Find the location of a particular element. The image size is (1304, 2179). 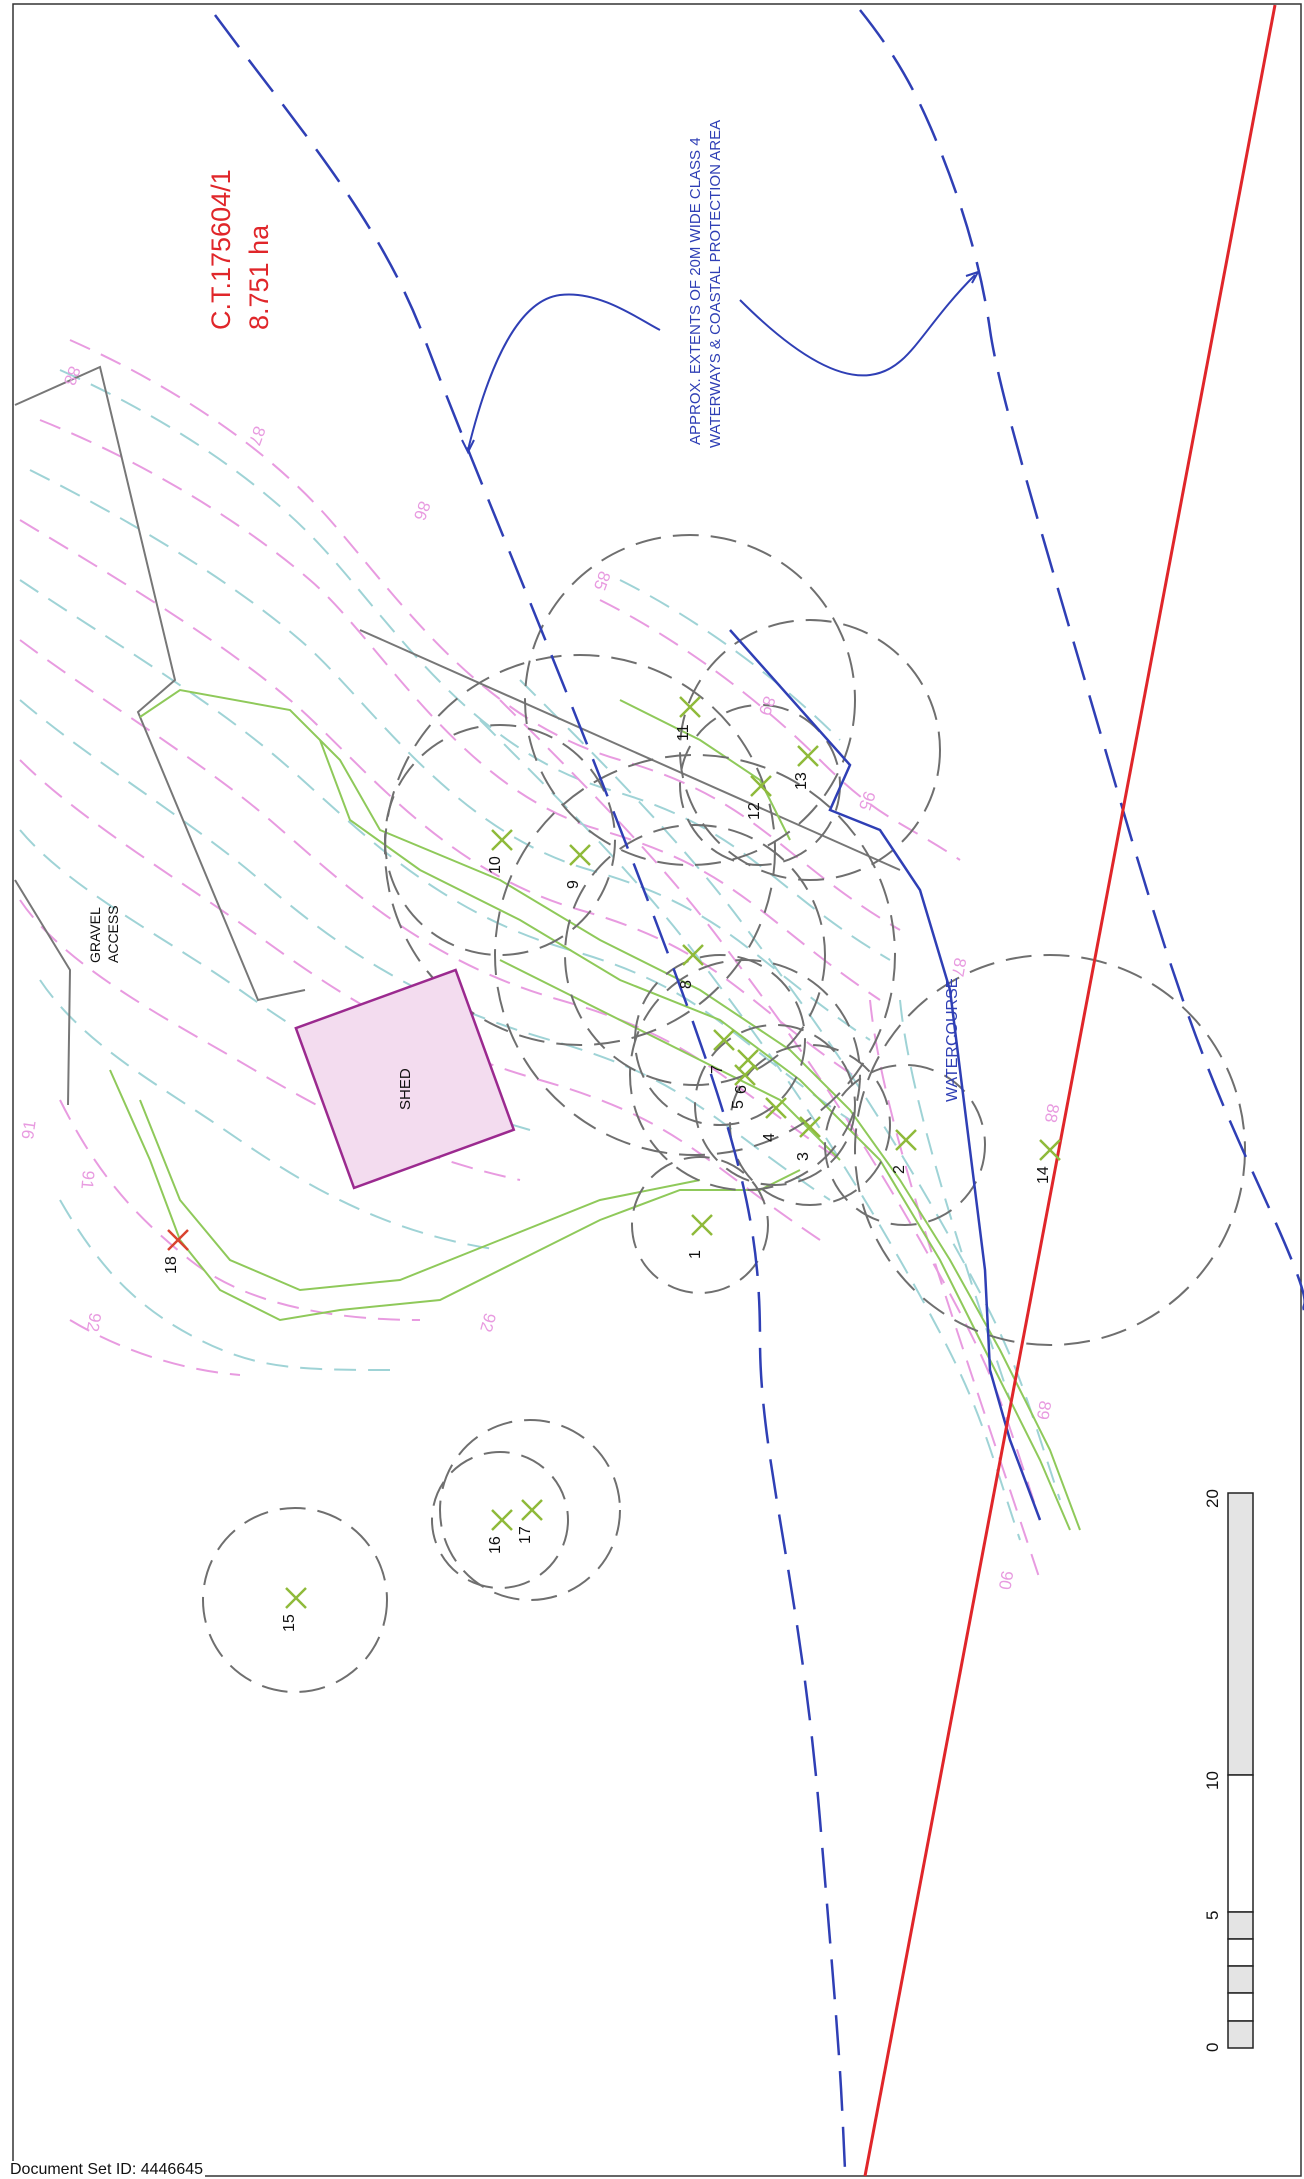

tree-number-label: 5 is located at coordinates (738, 1104).